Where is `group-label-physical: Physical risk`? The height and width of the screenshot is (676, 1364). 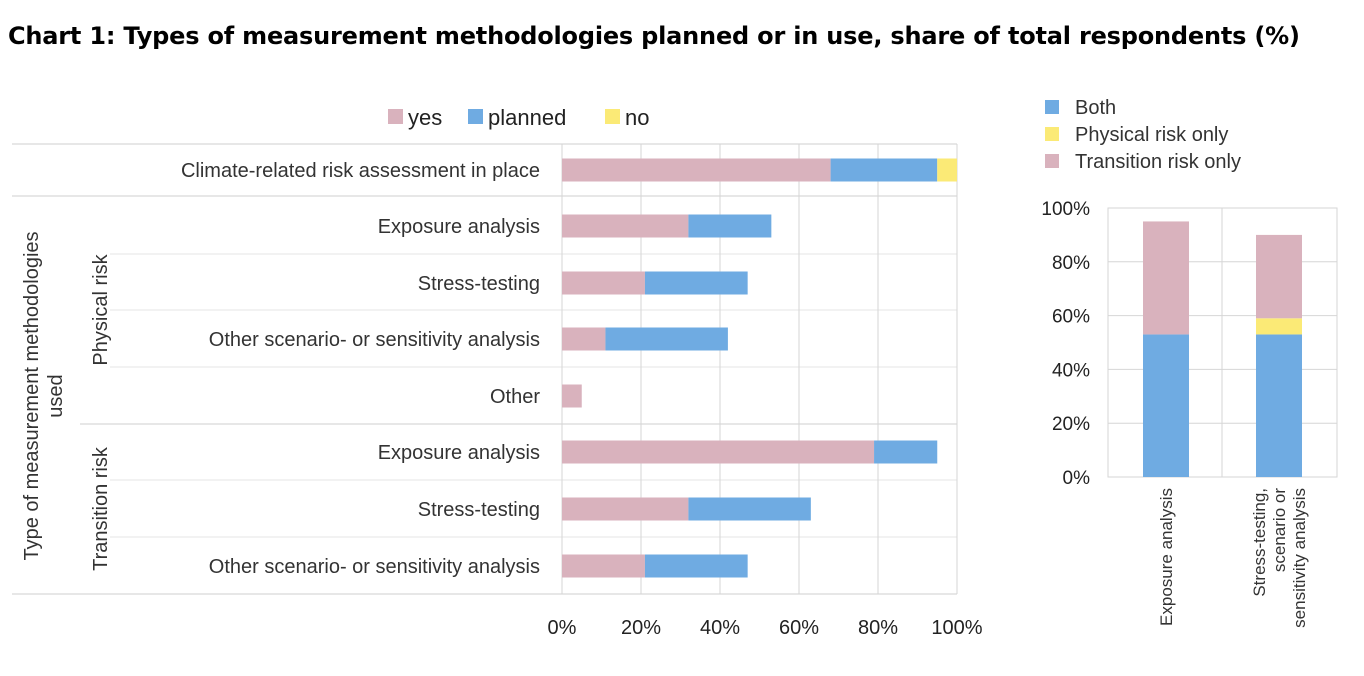 group-label-physical: Physical risk is located at coordinates (101, 309).